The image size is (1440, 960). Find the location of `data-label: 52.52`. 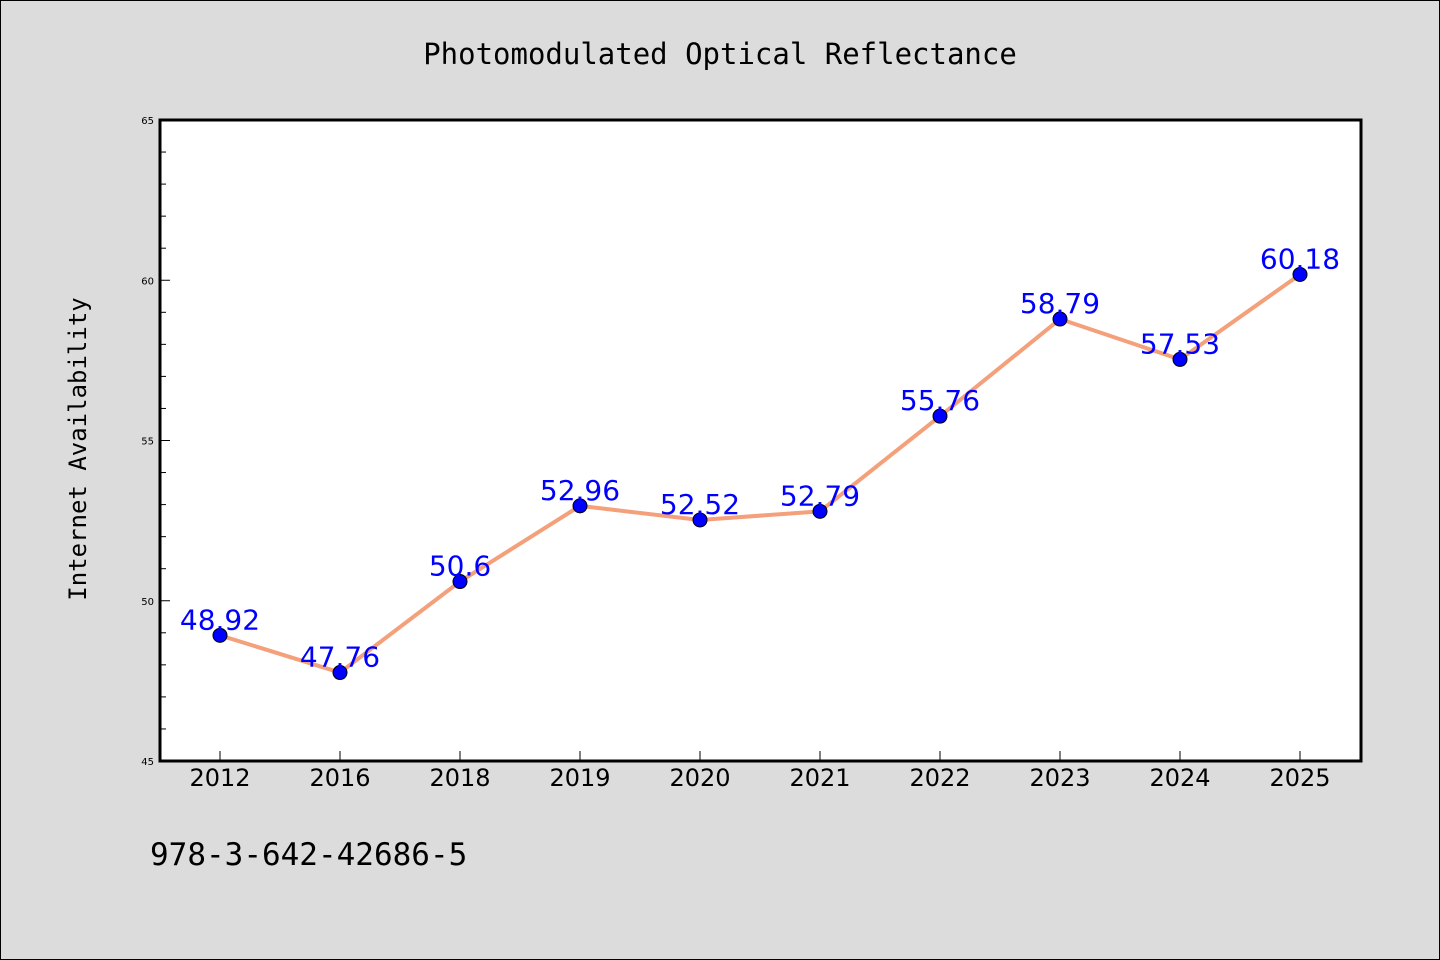

data-label: 52.52 is located at coordinates (700, 504).